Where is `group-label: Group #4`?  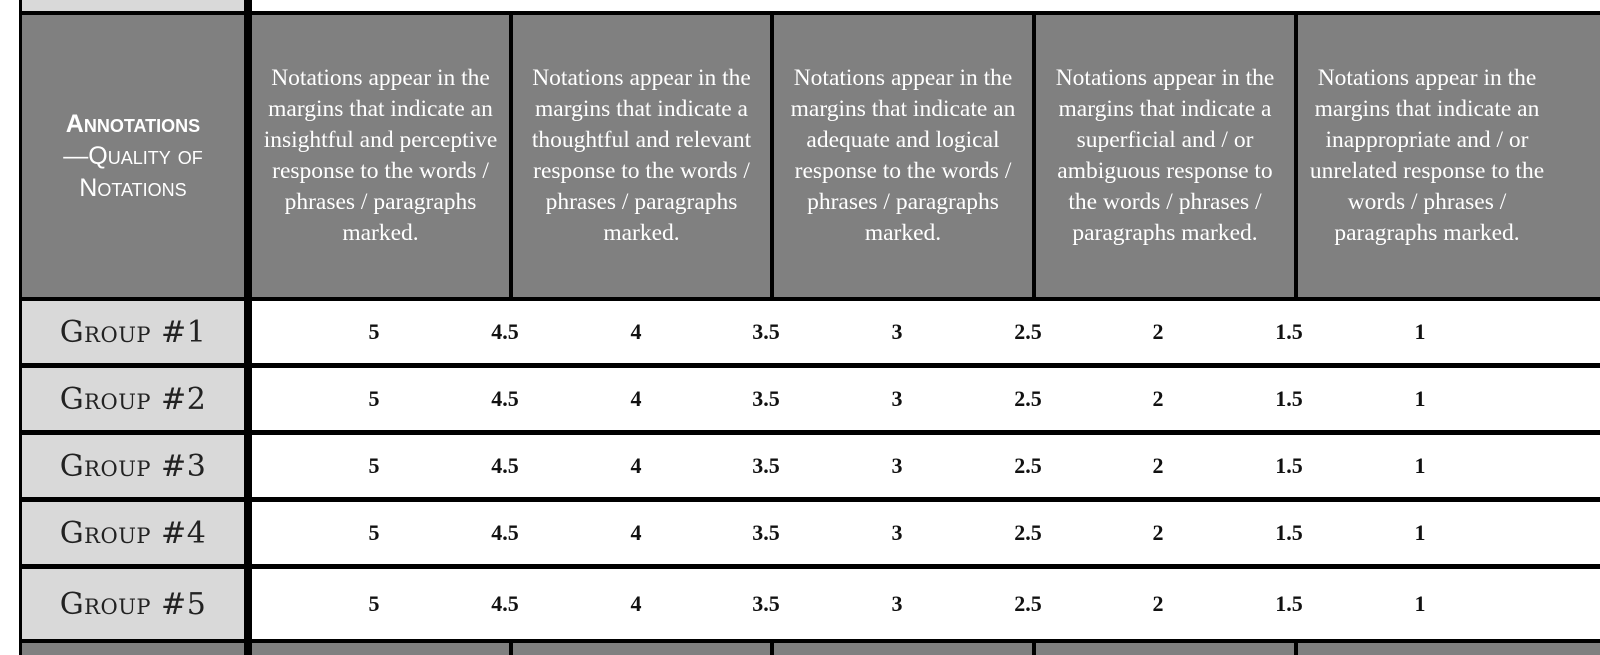 group-label: Group #4 is located at coordinates (133, 533).